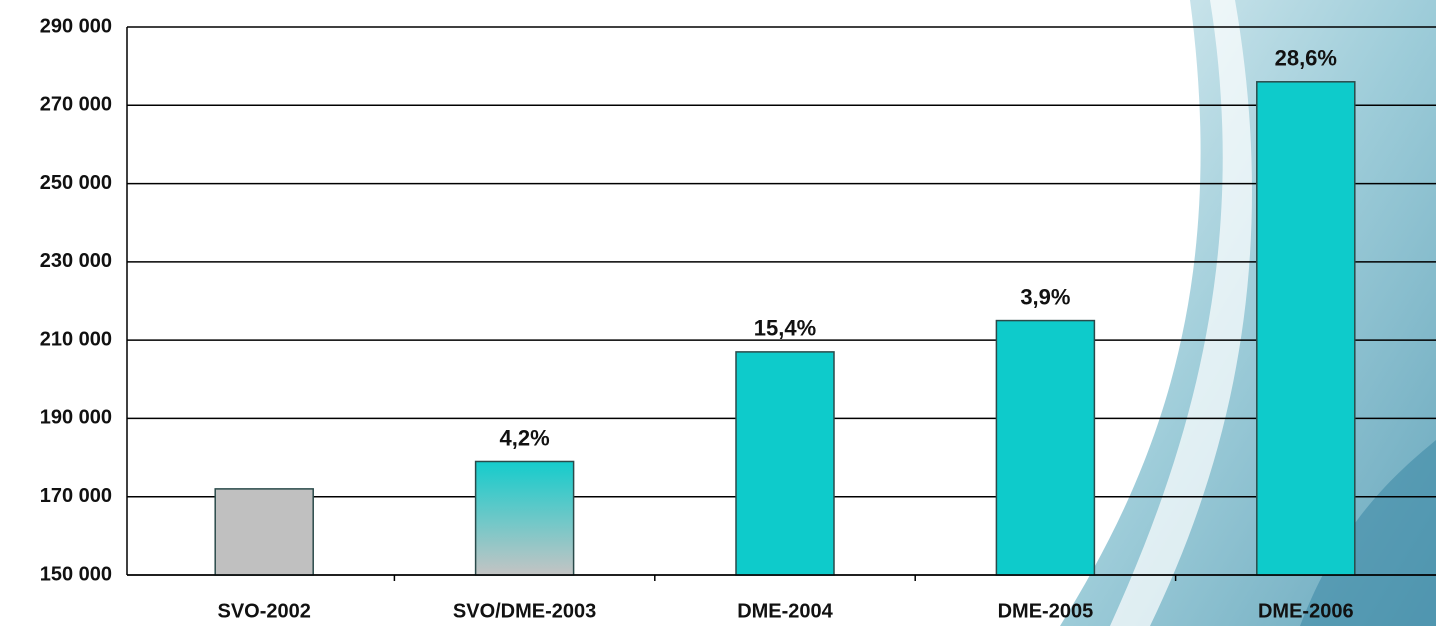  Describe the element at coordinates (76, 261) in the screenshot. I see `y-tick-label: 230 000` at that location.